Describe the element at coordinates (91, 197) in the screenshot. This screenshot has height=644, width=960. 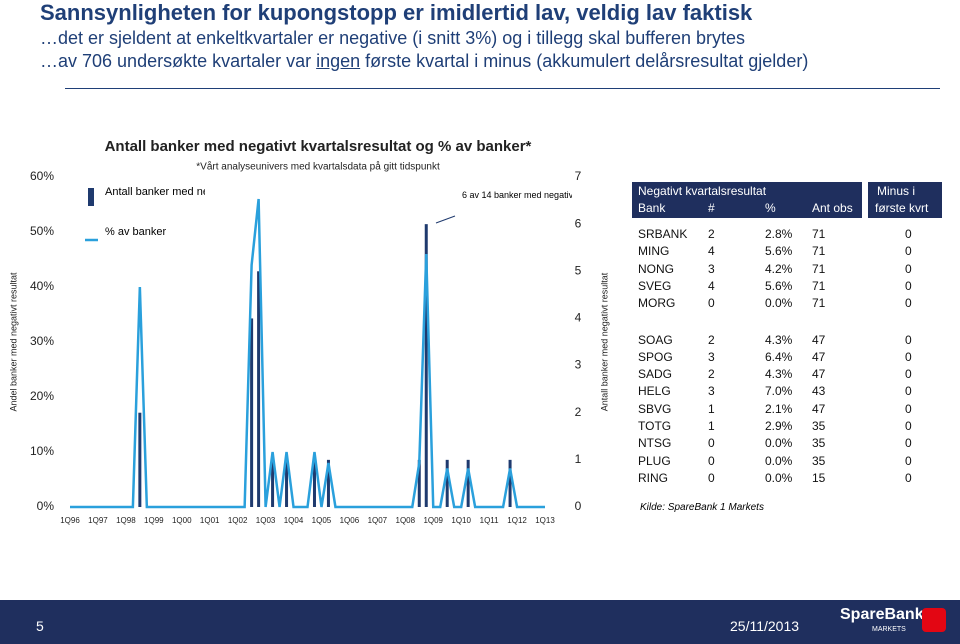
I see `legend-swatch` at that location.